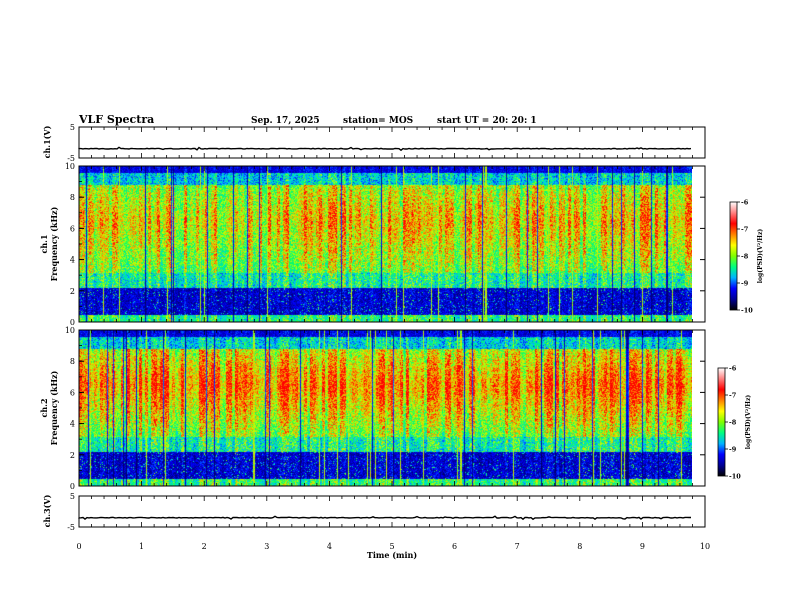  Describe the element at coordinates (748, 422) in the screenshot. I see `colorbar-ch2-label: log(PSD)(V²/Hz)` at that location.